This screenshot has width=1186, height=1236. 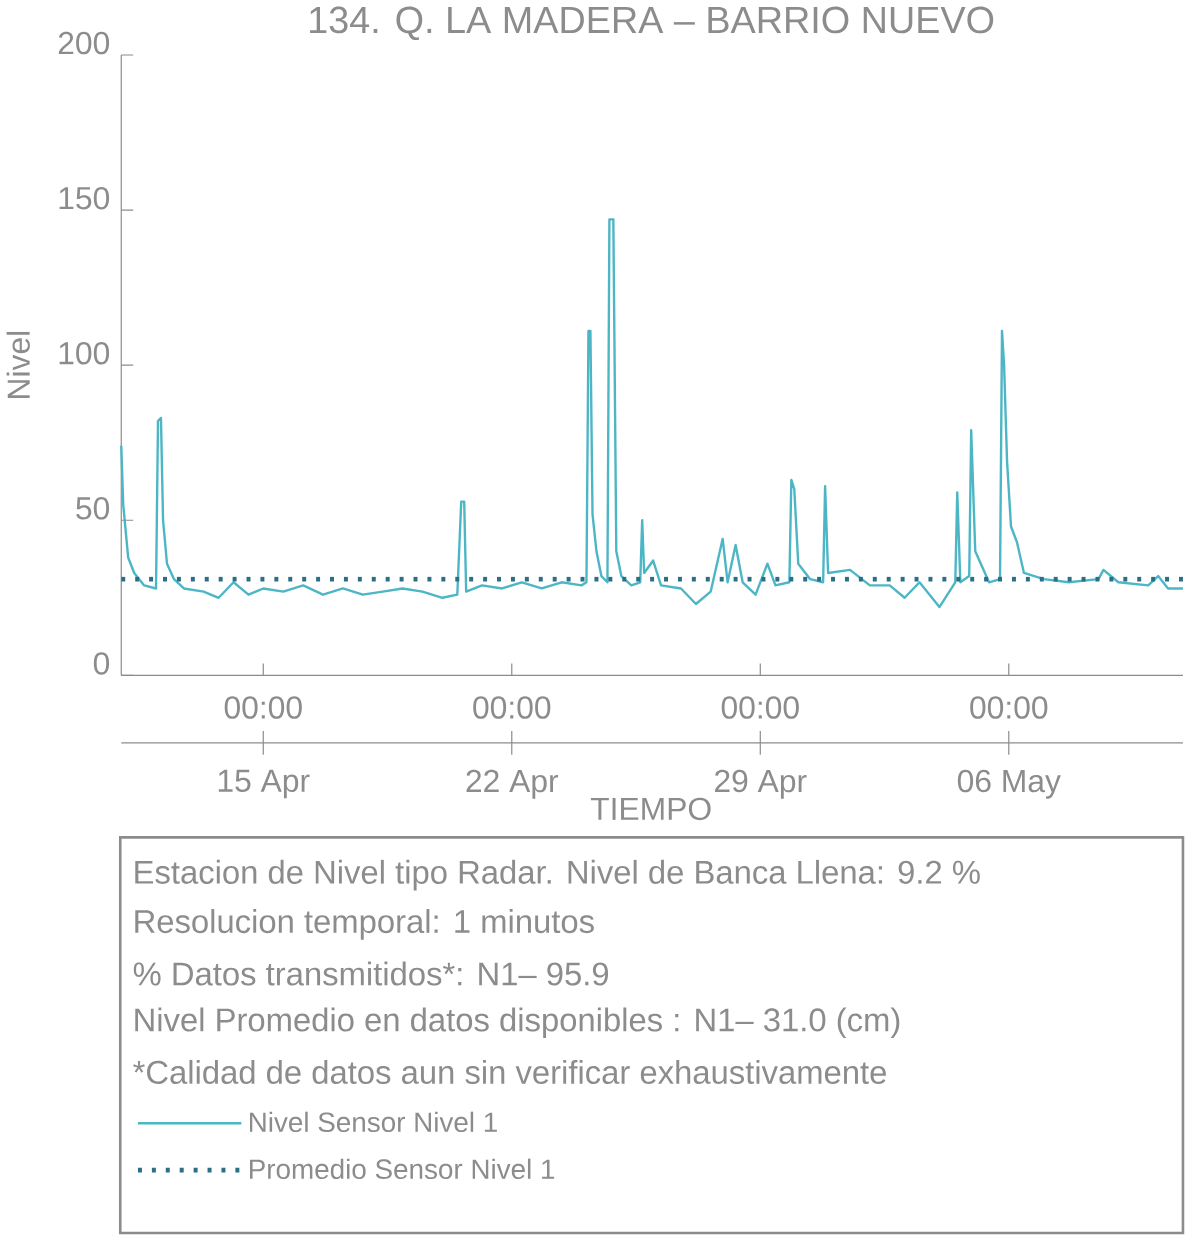 What do you see at coordinates (84, 353) in the screenshot?
I see `y-tick-label: 100` at bounding box center [84, 353].